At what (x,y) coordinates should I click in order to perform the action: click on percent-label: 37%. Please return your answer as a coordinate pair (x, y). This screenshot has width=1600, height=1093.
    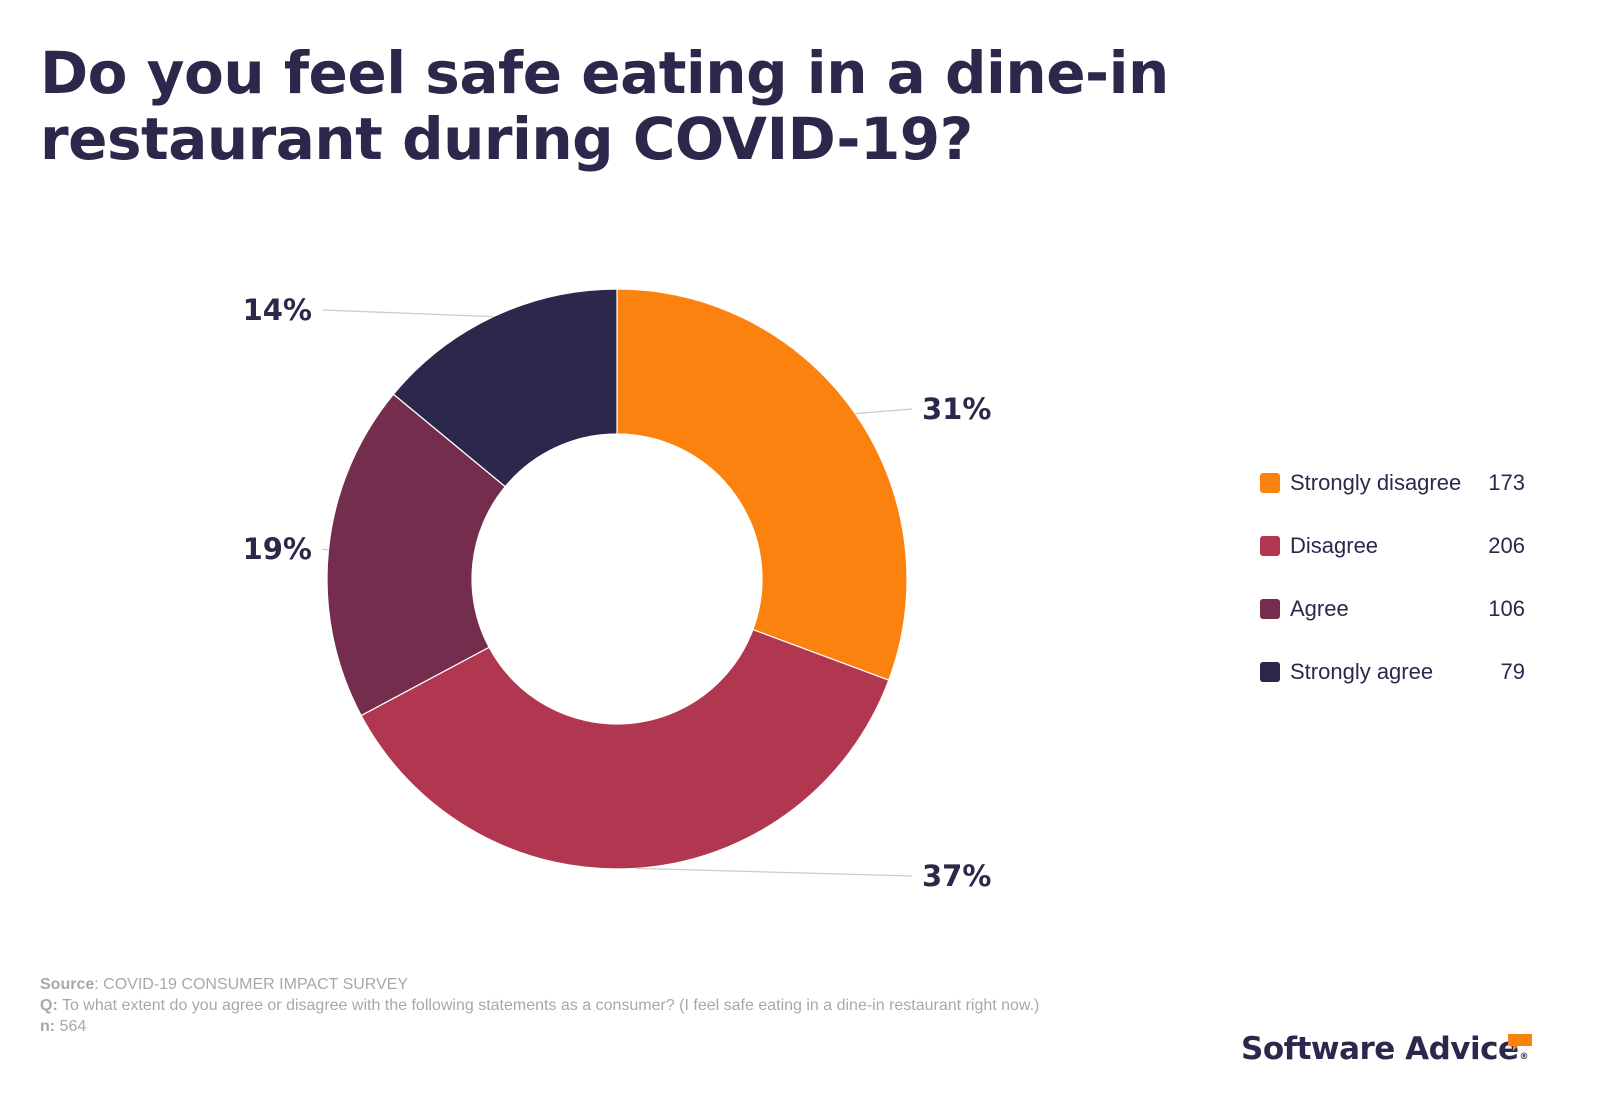
    Looking at the image, I should click on (956, 876).